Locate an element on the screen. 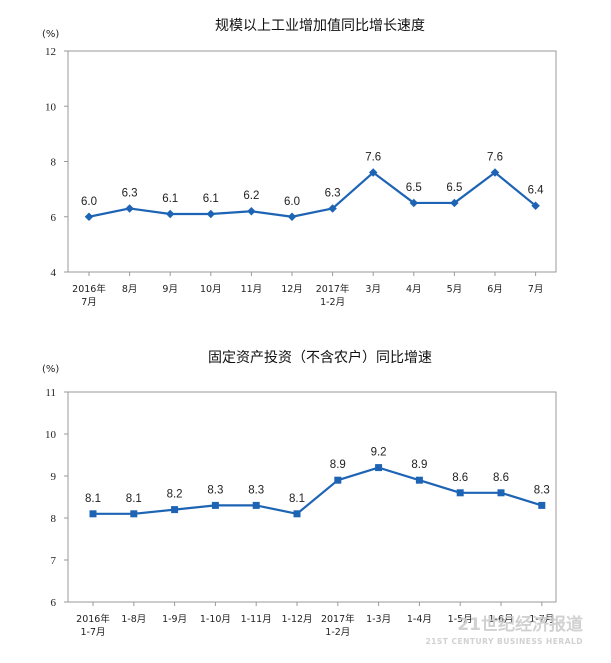  chart2-y-tick-label: 7 is located at coordinates (54, 561).